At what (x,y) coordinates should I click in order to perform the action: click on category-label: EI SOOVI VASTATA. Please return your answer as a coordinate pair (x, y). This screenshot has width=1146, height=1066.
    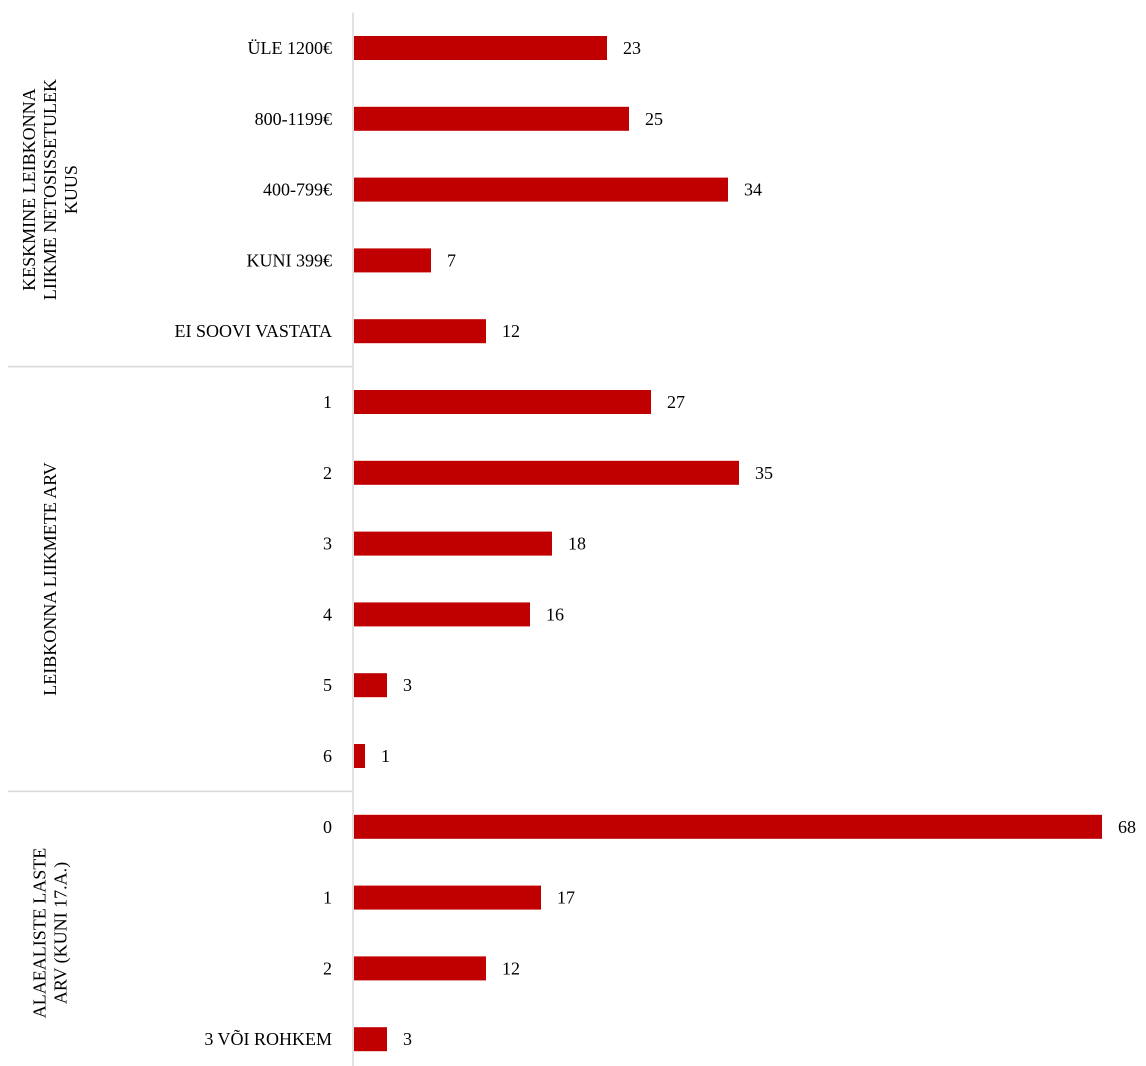
    Looking at the image, I should click on (253, 331).